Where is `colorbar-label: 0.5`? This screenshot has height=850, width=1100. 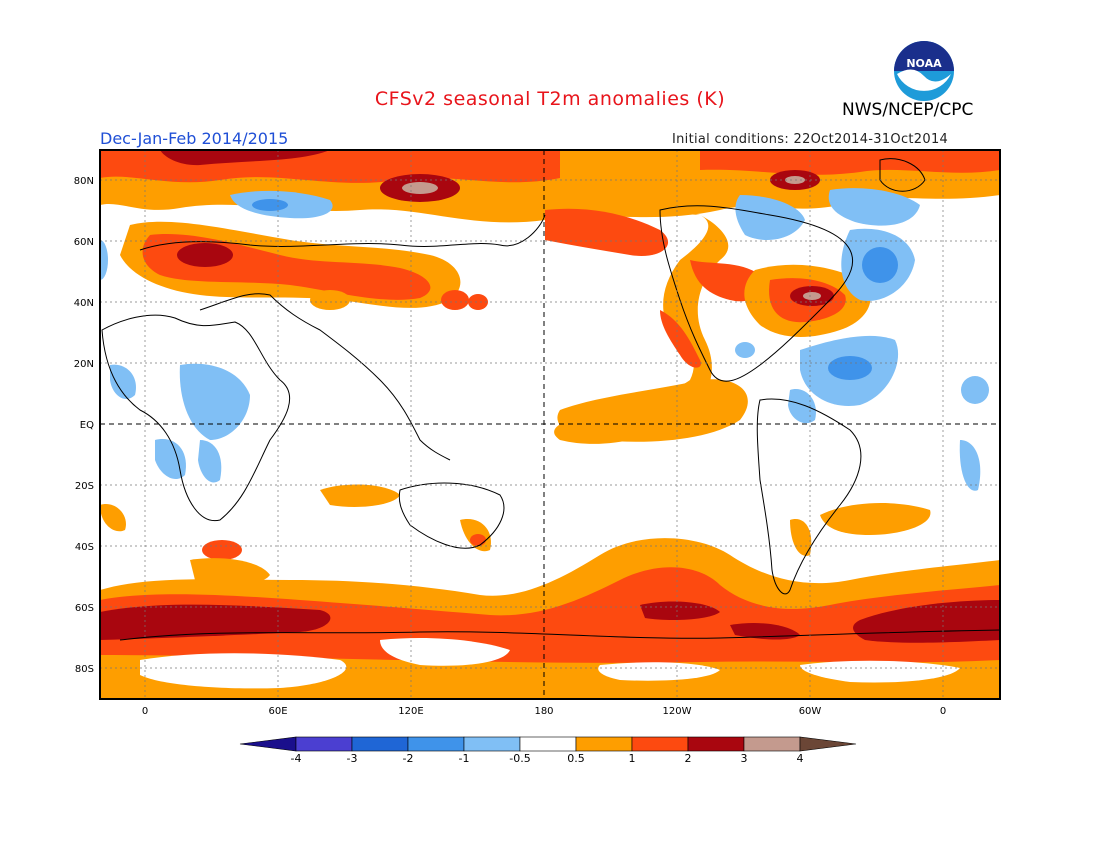 colorbar-label: 0.5 is located at coordinates (576, 758).